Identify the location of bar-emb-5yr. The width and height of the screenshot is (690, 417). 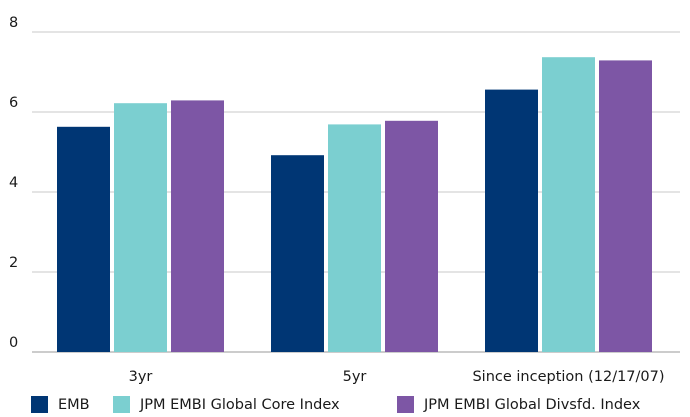
(297, 253).